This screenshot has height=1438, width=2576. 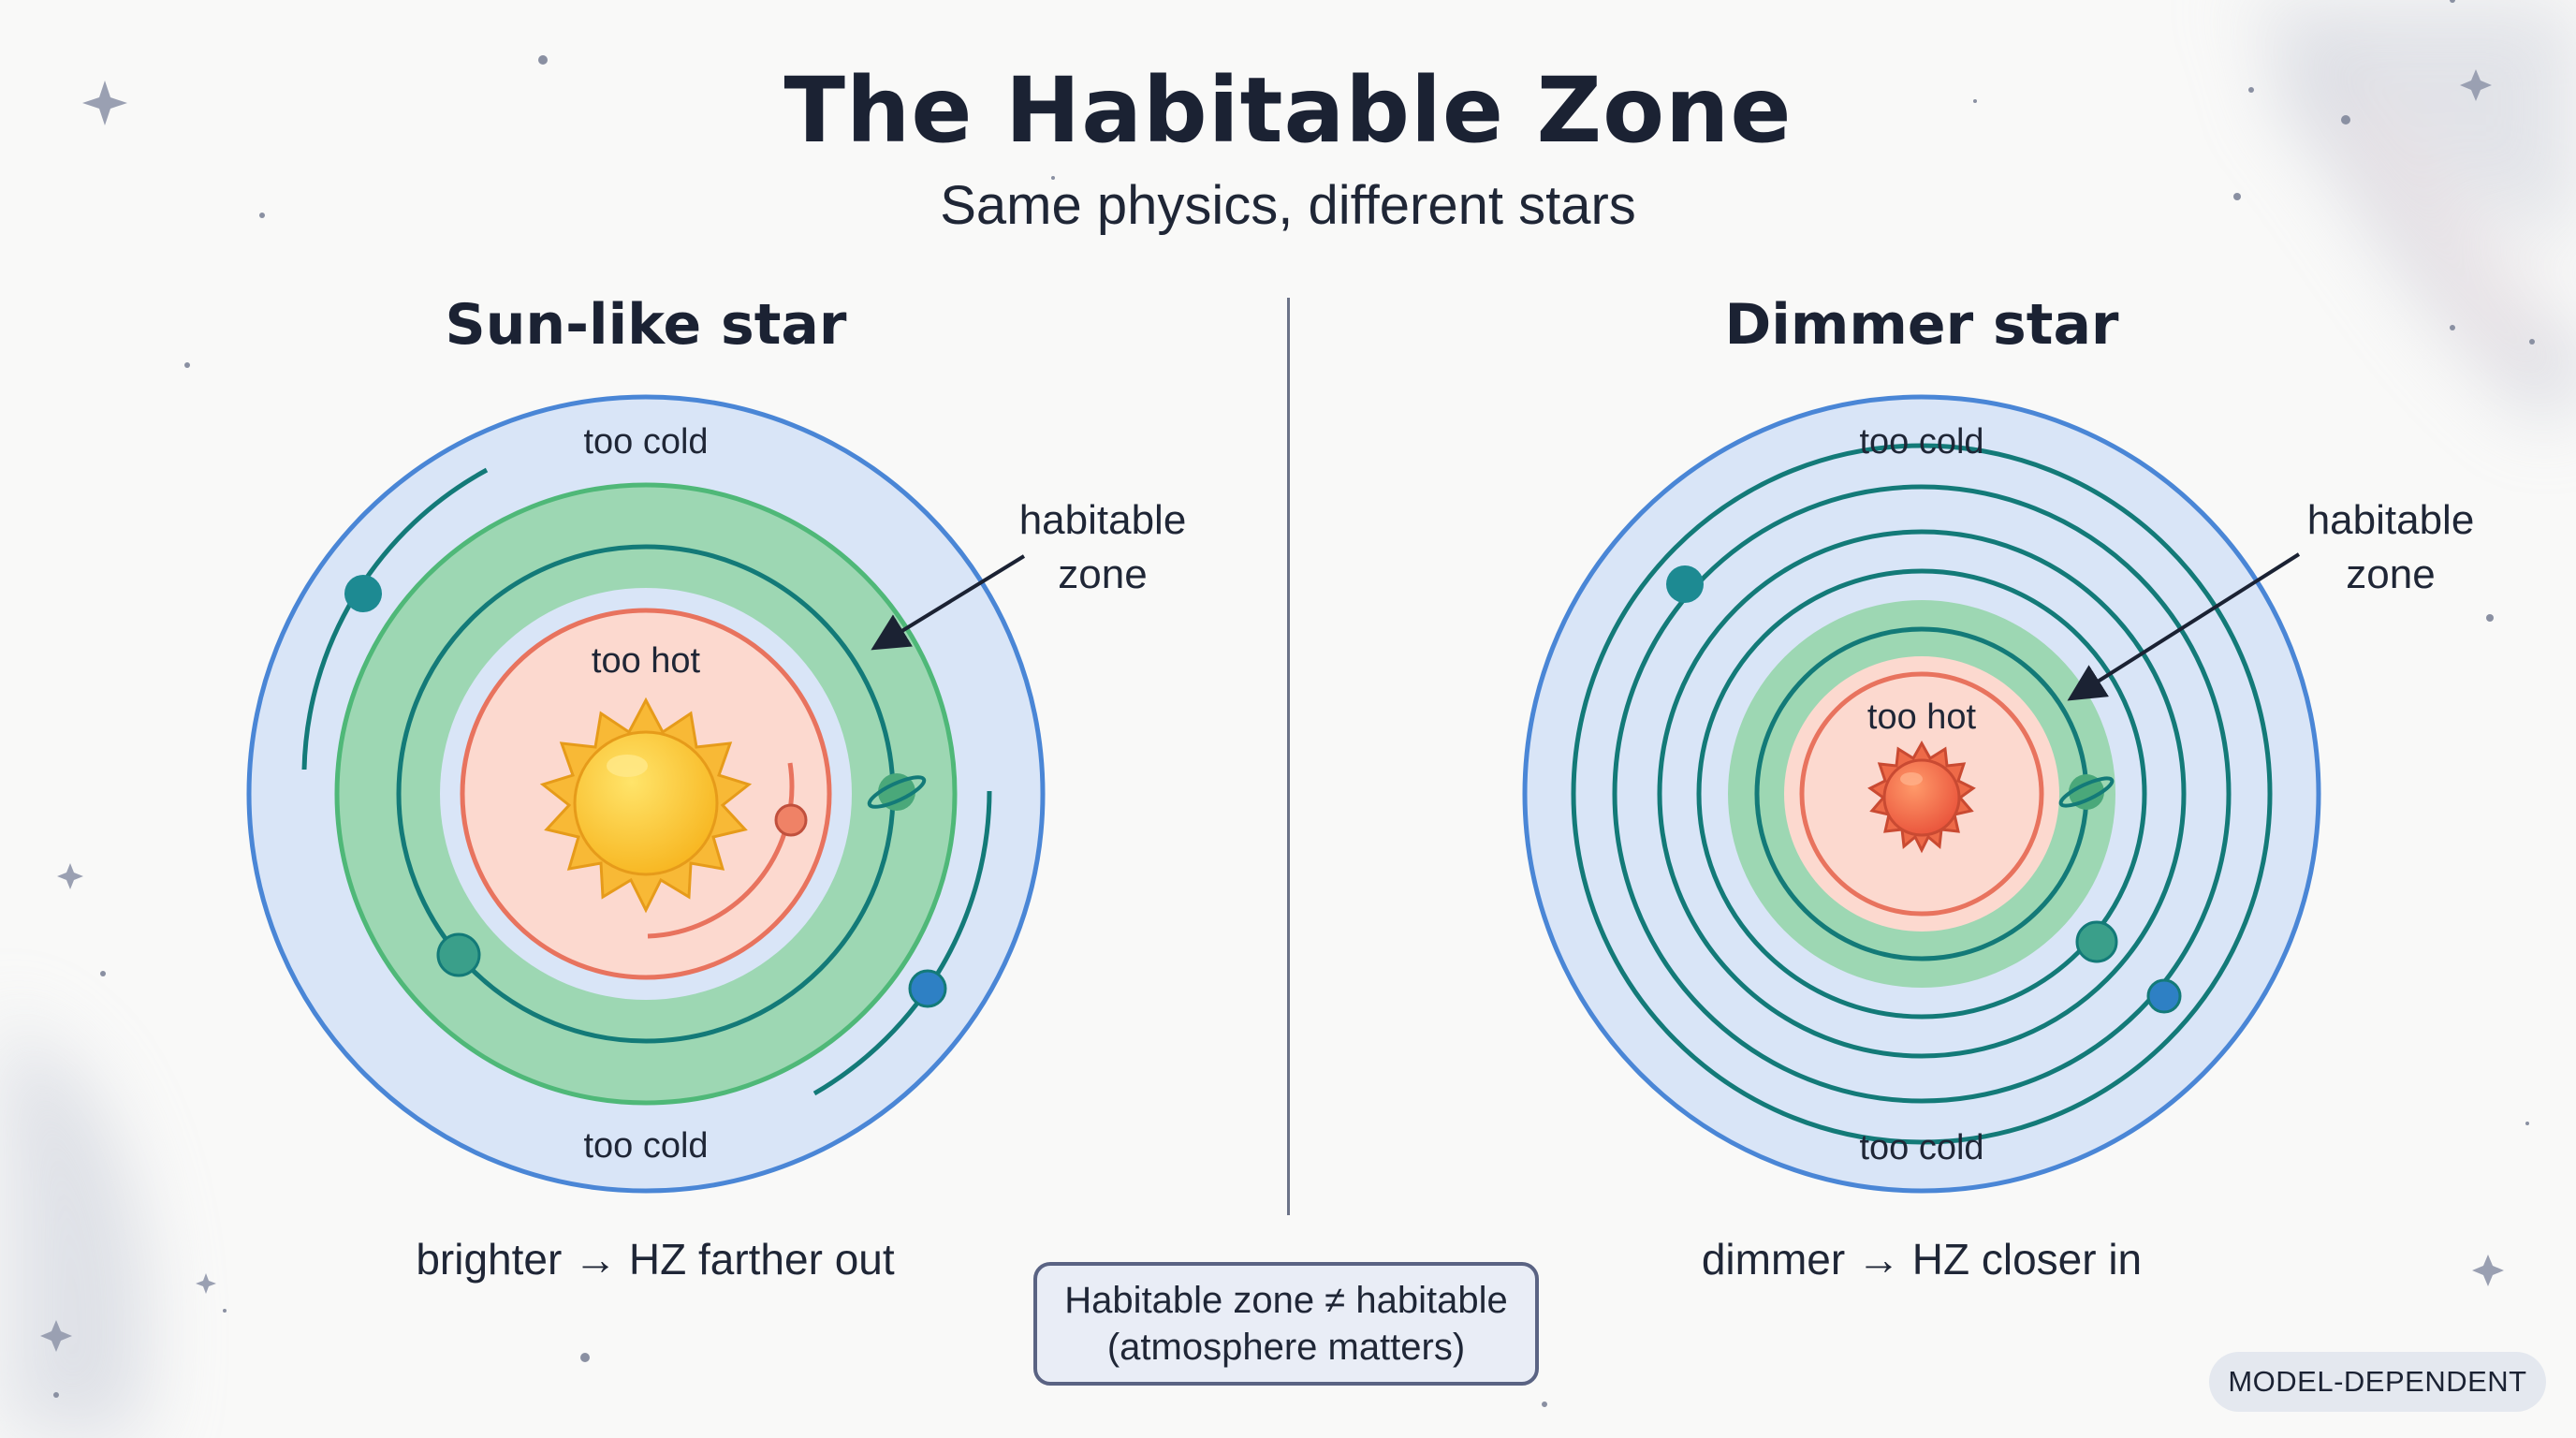 What do you see at coordinates (1288, 205) in the screenshot?
I see `page-subtitle: Same physics, different stars` at bounding box center [1288, 205].